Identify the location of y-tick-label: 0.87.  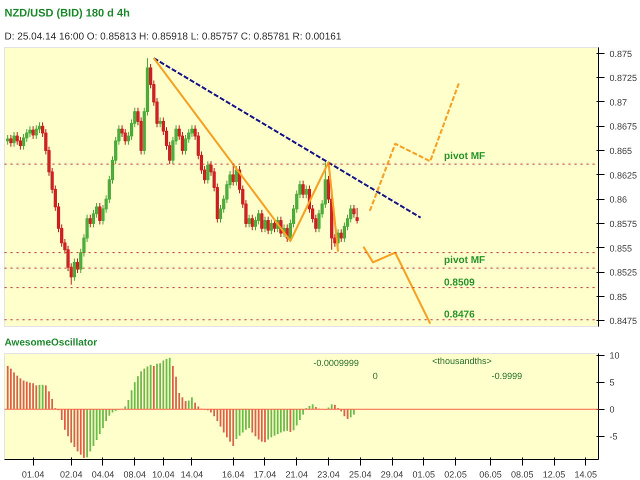
(619, 102).